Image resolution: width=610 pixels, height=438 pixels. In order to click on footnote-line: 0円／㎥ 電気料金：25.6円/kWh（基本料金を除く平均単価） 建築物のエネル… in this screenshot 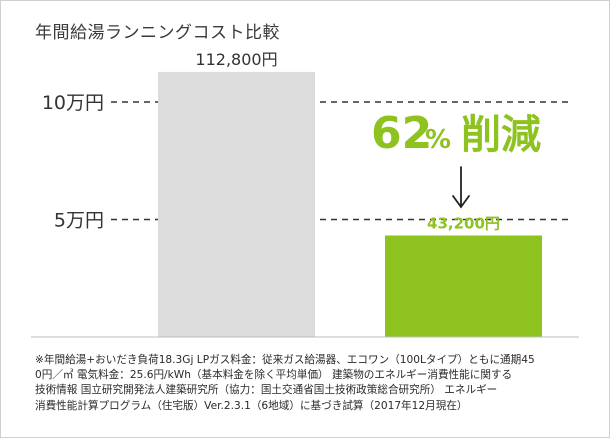, I will do `click(274, 375)`.